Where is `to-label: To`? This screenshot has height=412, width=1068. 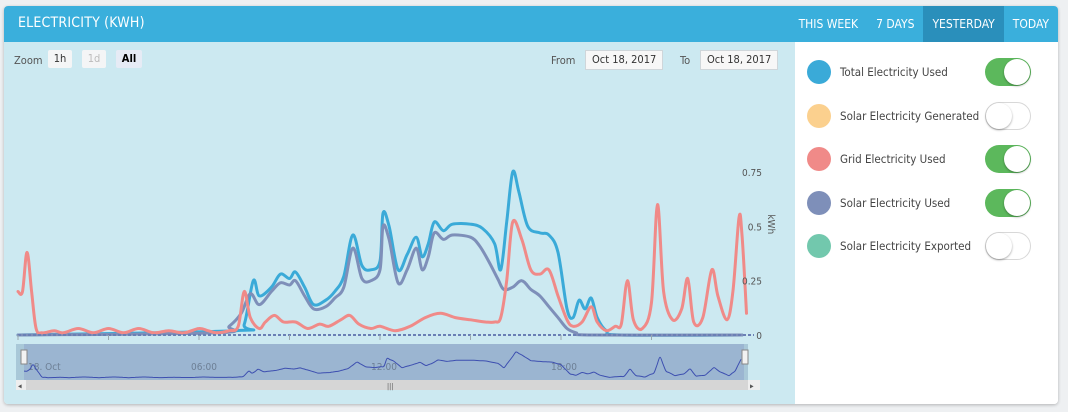
to-label: To is located at coordinates (685, 60).